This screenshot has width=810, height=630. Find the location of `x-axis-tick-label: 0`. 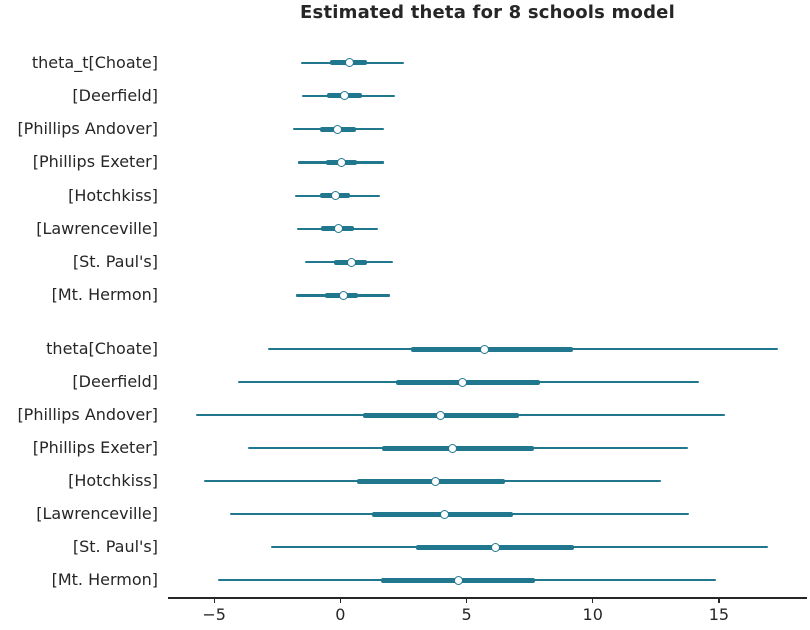

x-axis-tick-label: 0 is located at coordinates (340, 614).